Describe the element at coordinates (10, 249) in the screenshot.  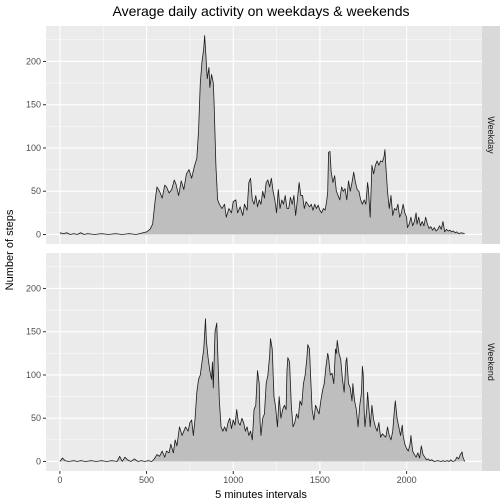
I see `y-axis-label: Number of steps` at that location.